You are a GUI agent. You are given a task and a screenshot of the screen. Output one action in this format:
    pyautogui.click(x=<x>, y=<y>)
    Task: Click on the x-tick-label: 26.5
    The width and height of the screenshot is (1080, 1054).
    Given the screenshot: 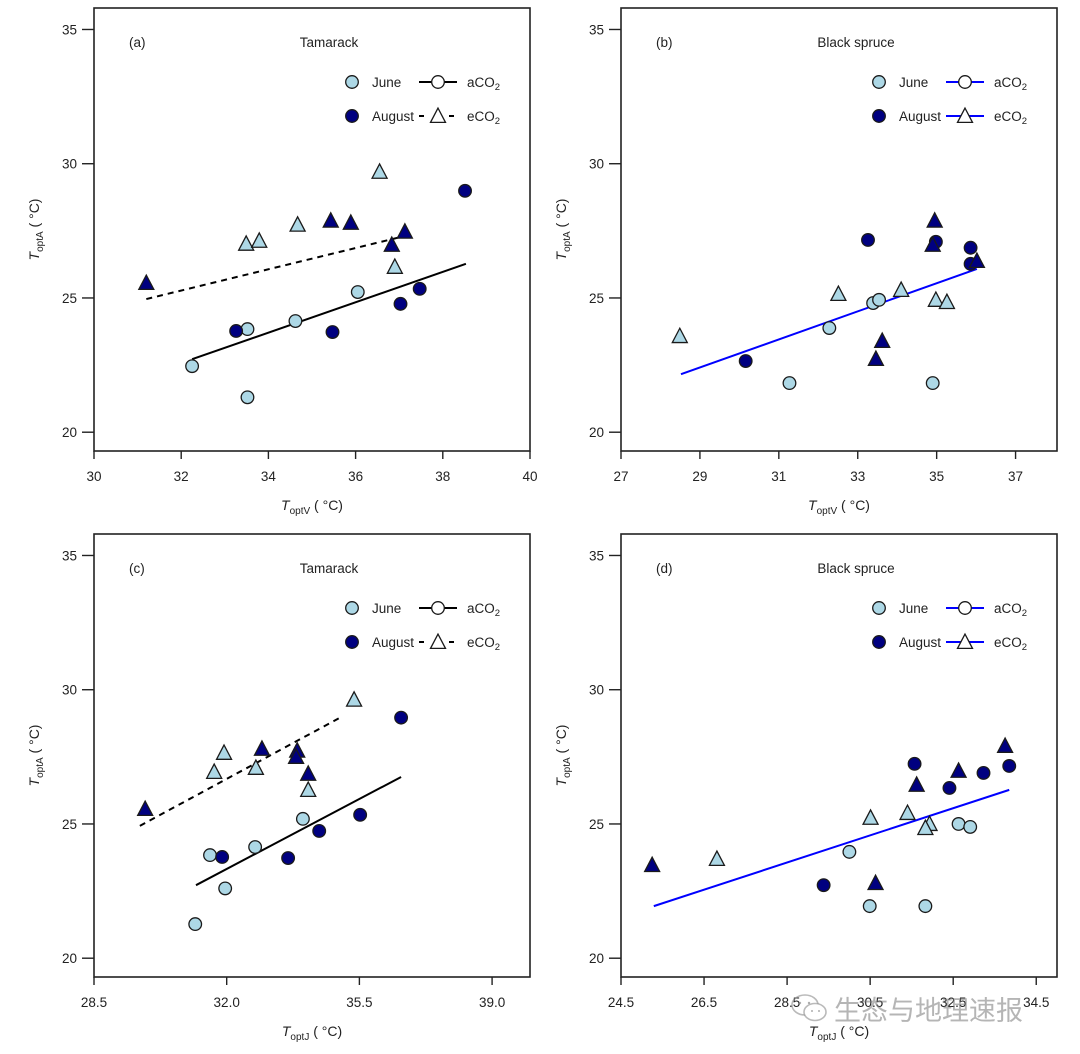 What is the action you would take?
    pyautogui.click(x=704, y=1002)
    